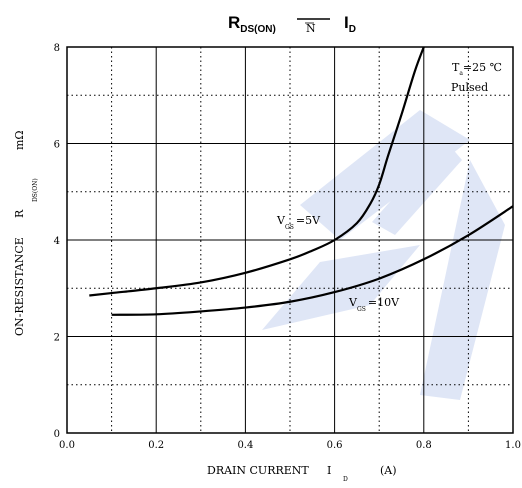 This screenshot has width=522, height=488. I want to click on x-tick-label: 0.0, so click(67, 445).